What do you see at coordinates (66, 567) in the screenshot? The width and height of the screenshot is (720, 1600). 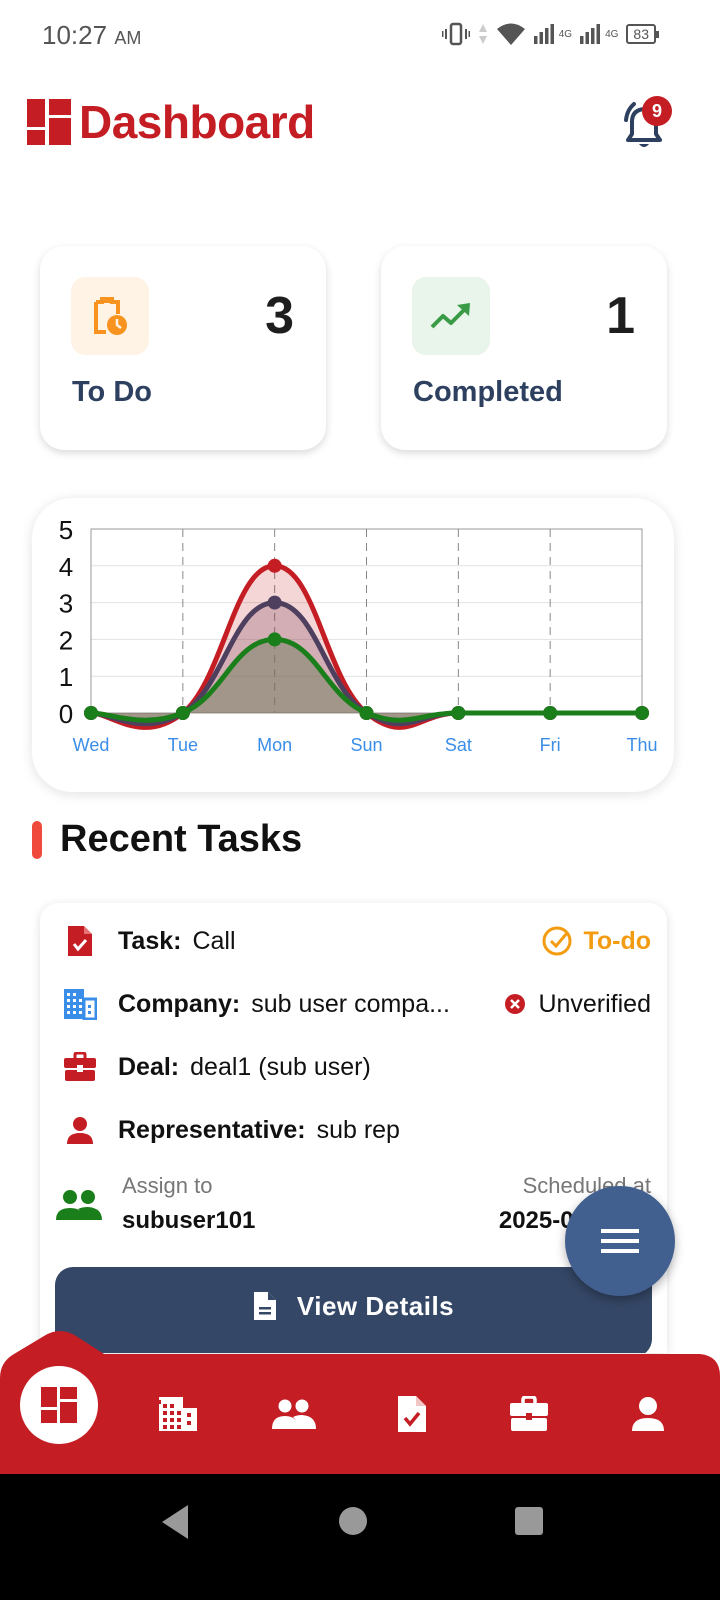 I see `svg-text: 4` at bounding box center [66, 567].